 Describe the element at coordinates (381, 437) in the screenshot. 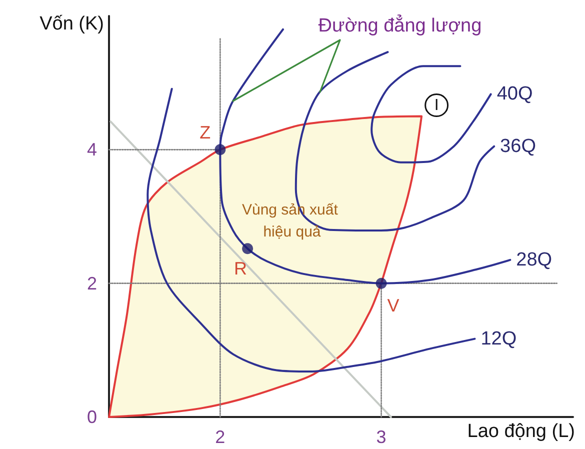

I see `x-tick-label: 3` at that location.